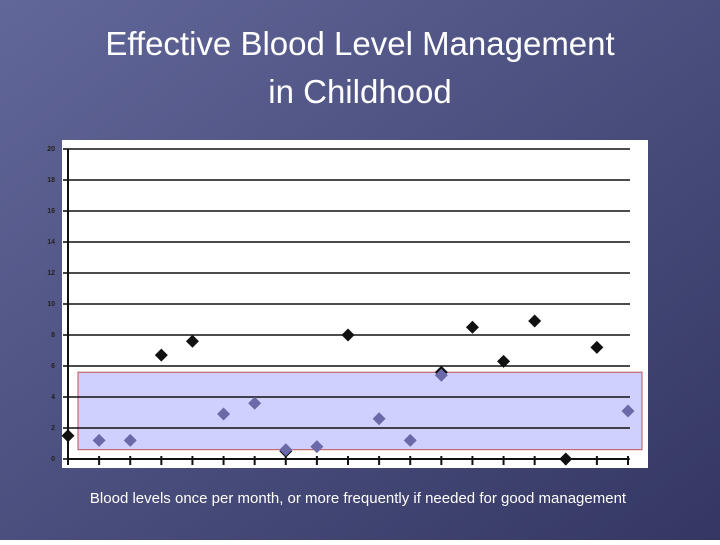 This screenshot has height=545, width=720. Describe the element at coordinates (53, 459) in the screenshot. I see `y-tick-label: 0` at that location.